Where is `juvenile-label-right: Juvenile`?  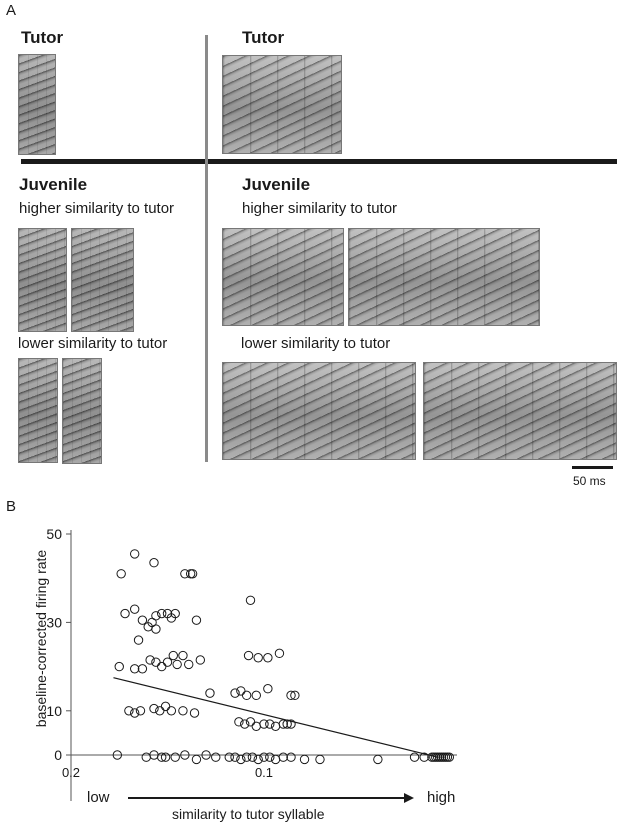
juvenile-label-right: Juvenile is located at coordinates (276, 184).